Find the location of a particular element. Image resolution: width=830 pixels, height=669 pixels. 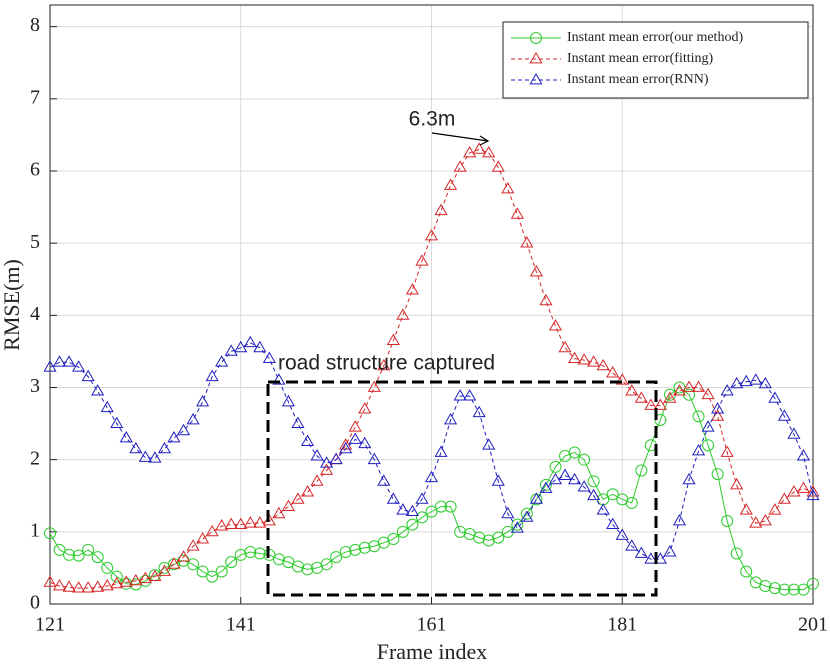

x-axis-label: Frame index is located at coordinates (432, 651).